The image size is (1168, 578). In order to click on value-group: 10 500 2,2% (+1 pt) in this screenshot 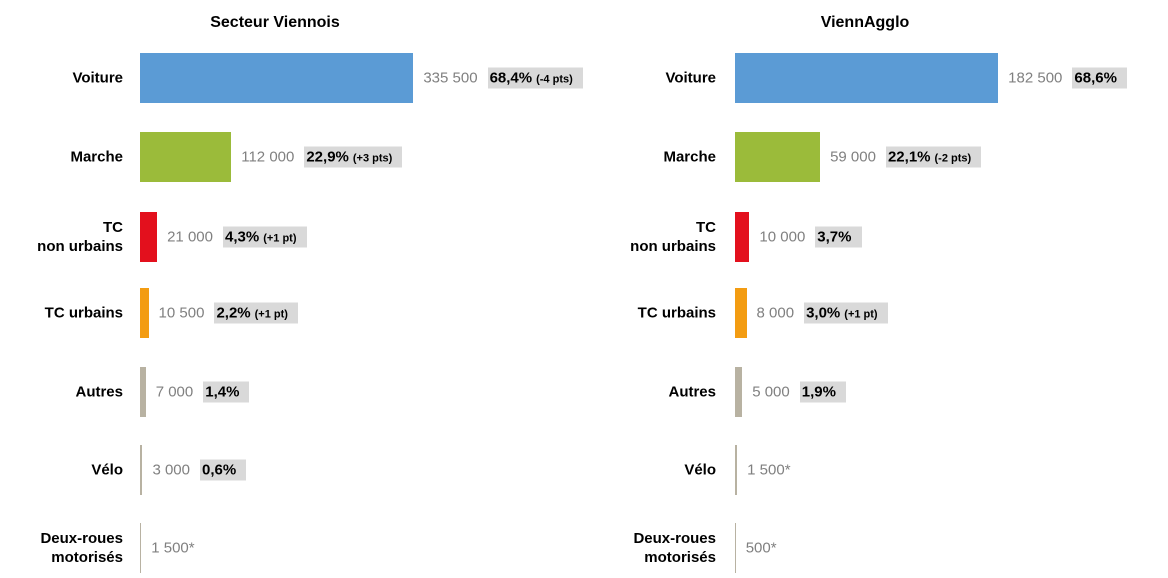, I will do `click(228, 313)`.